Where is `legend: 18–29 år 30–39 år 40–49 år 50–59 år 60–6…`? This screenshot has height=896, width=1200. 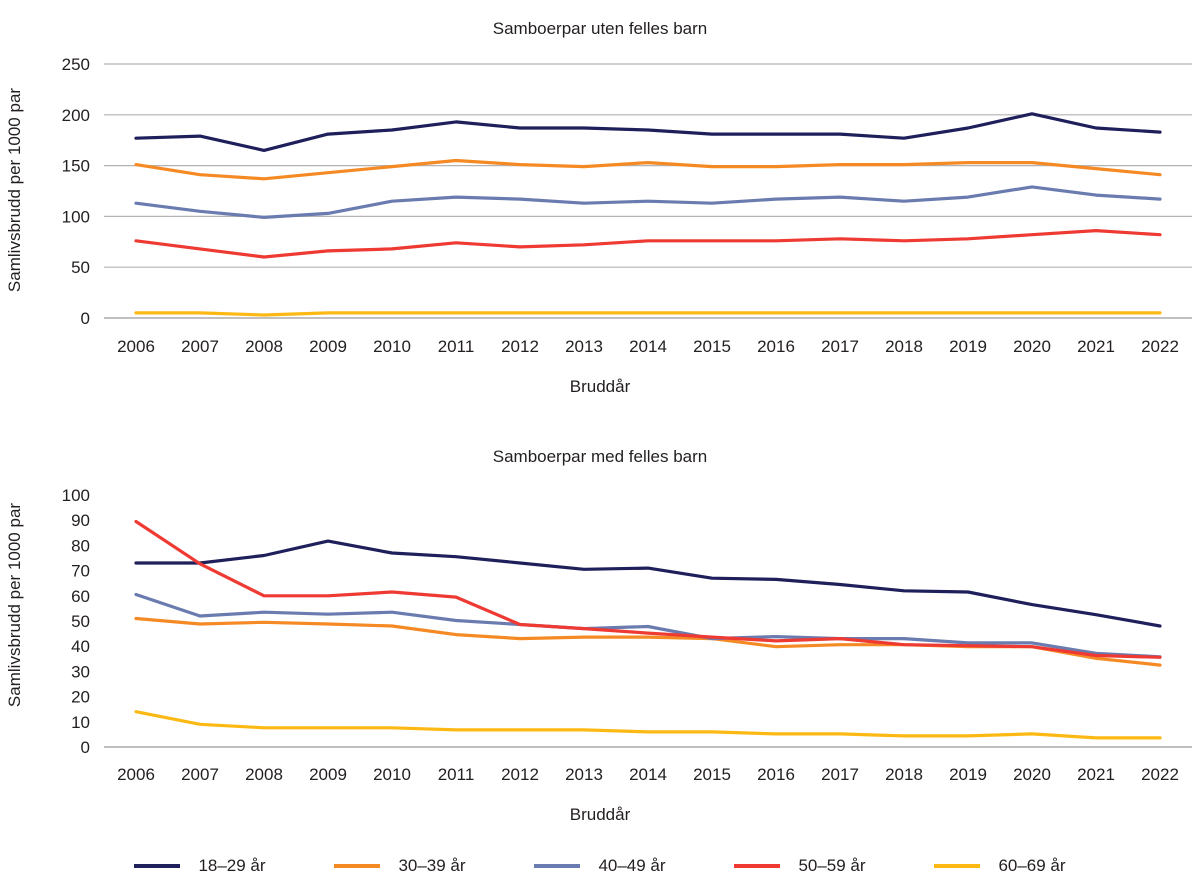 legend: 18–29 år 30–39 år 40–49 år 50–59 år 60–6… is located at coordinates (600, 866).